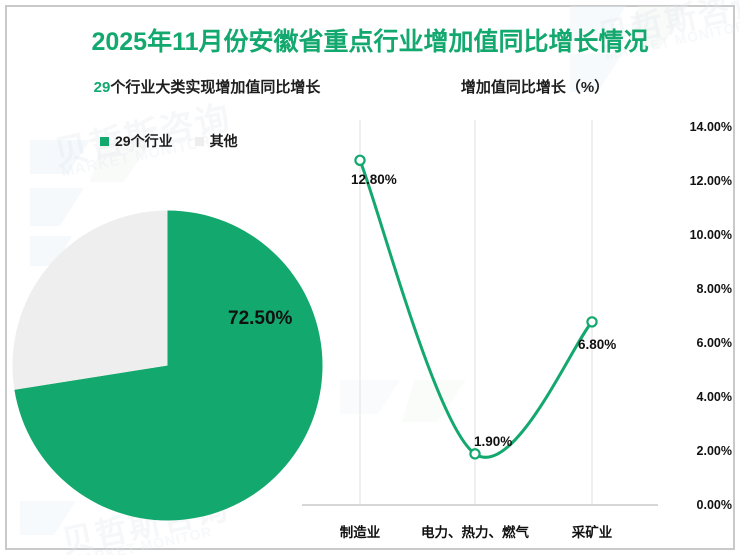 The height and width of the screenshot is (555, 740). What do you see at coordinates (710, 181) in the screenshot?
I see `y-tick-label-1: 12.00%` at bounding box center [710, 181].